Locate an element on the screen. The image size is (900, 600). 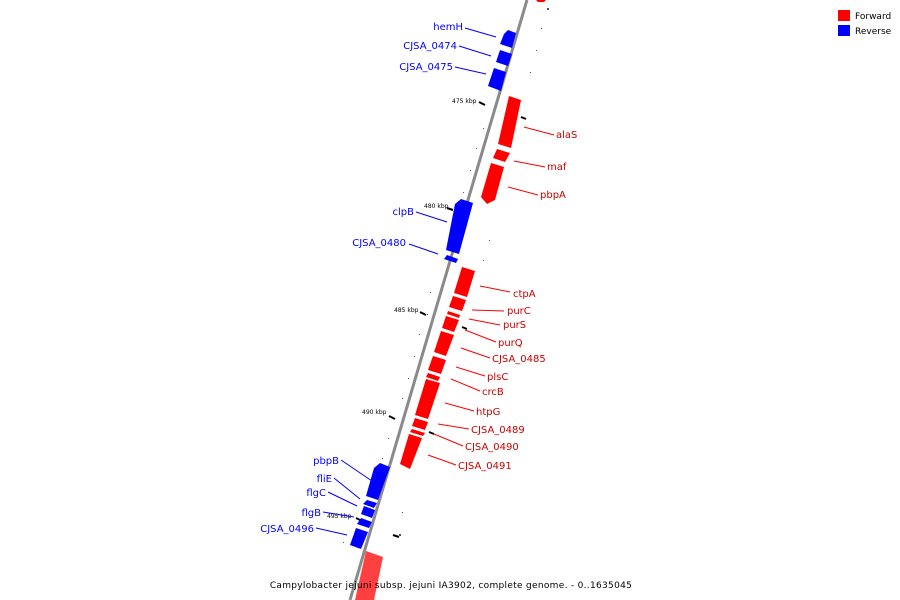
tick-label-490: 490 kbp is located at coordinates (374, 412).